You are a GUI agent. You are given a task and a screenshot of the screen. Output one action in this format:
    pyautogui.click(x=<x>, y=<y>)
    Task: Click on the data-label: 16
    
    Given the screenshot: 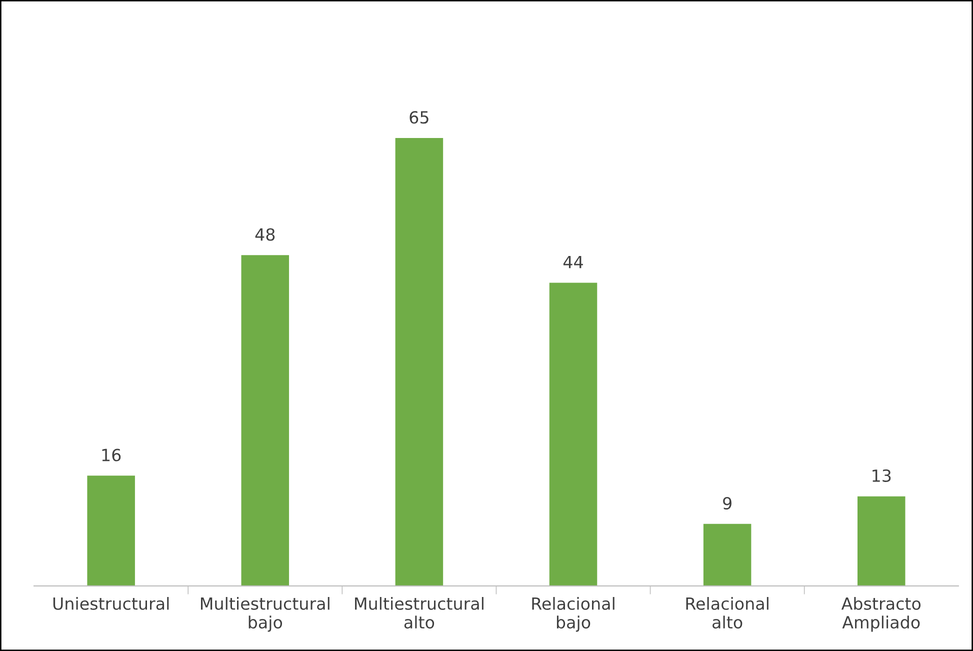 What is the action you would take?
    pyautogui.click(x=111, y=455)
    